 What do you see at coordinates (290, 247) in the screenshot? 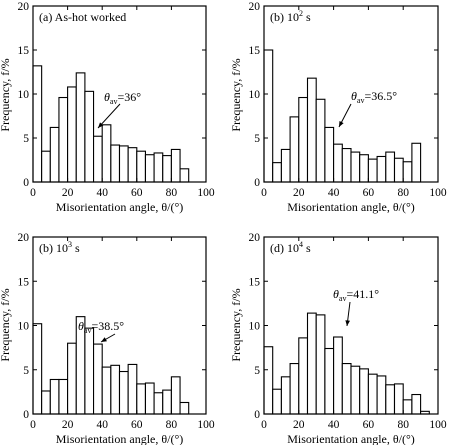
I see `panel-label: (d) 104 s` at bounding box center [290, 247].